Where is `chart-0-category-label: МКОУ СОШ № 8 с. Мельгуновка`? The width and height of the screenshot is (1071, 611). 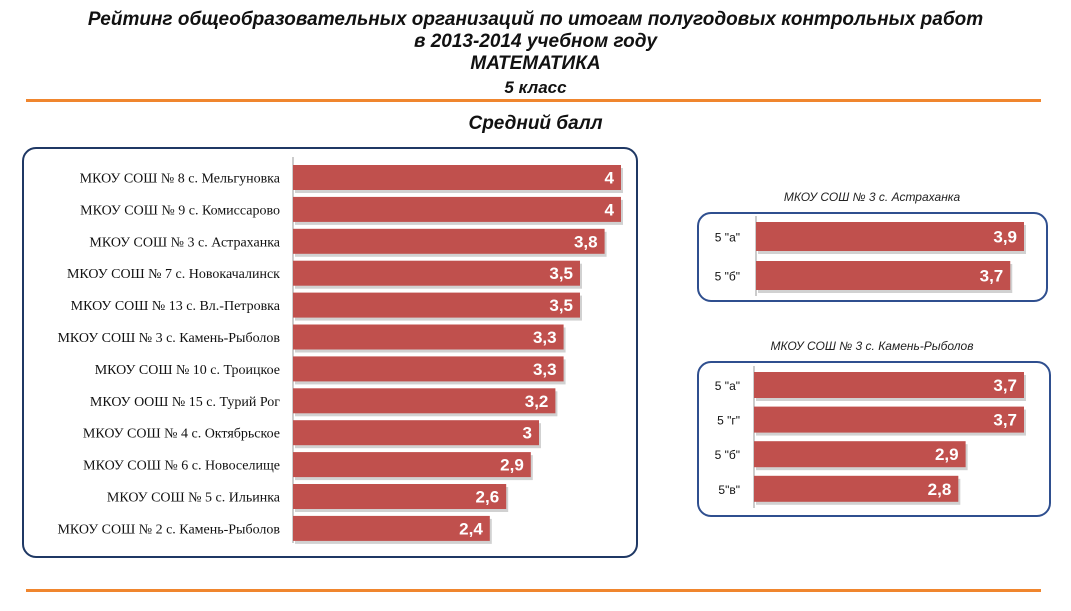 chart-0-category-label: МКОУ СОШ № 8 с. Мельгуновка is located at coordinates (180, 179).